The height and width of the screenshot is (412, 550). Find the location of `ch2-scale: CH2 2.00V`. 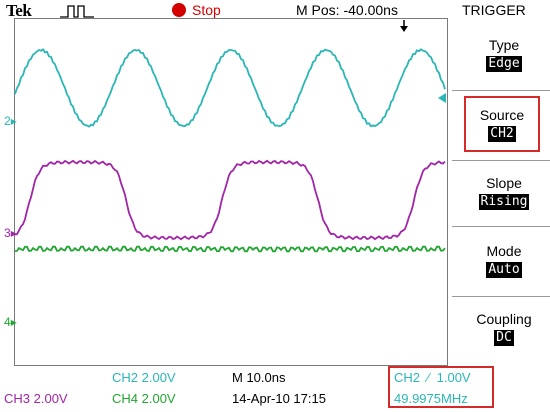

ch2-scale: CH2 2.00V is located at coordinates (144, 377).